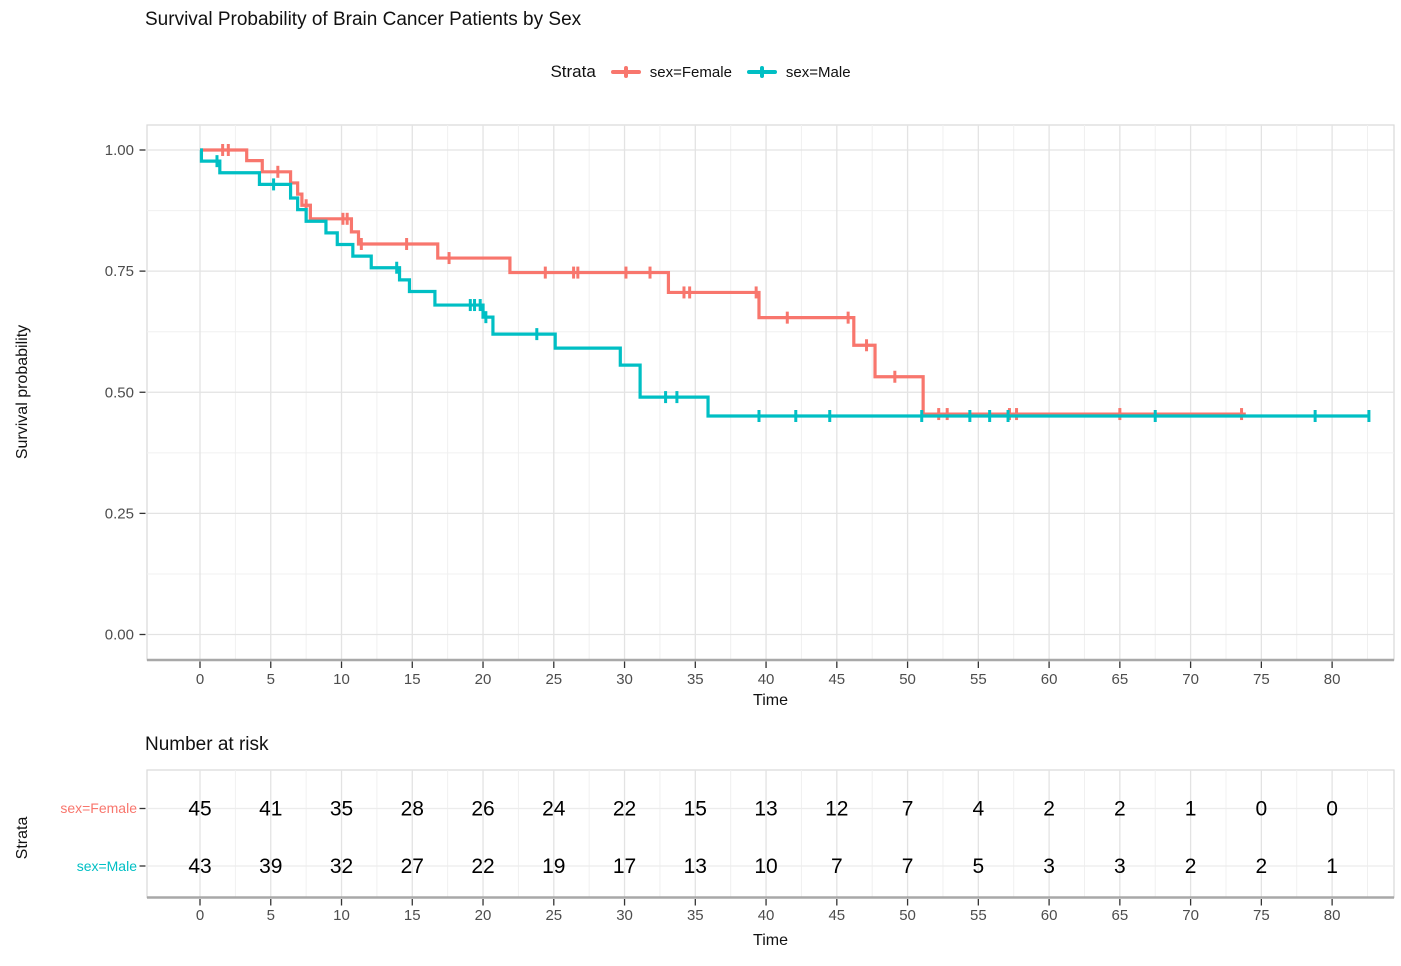  I want to click on legend: Strata sex=Female sex=Male, so click(700, 72).